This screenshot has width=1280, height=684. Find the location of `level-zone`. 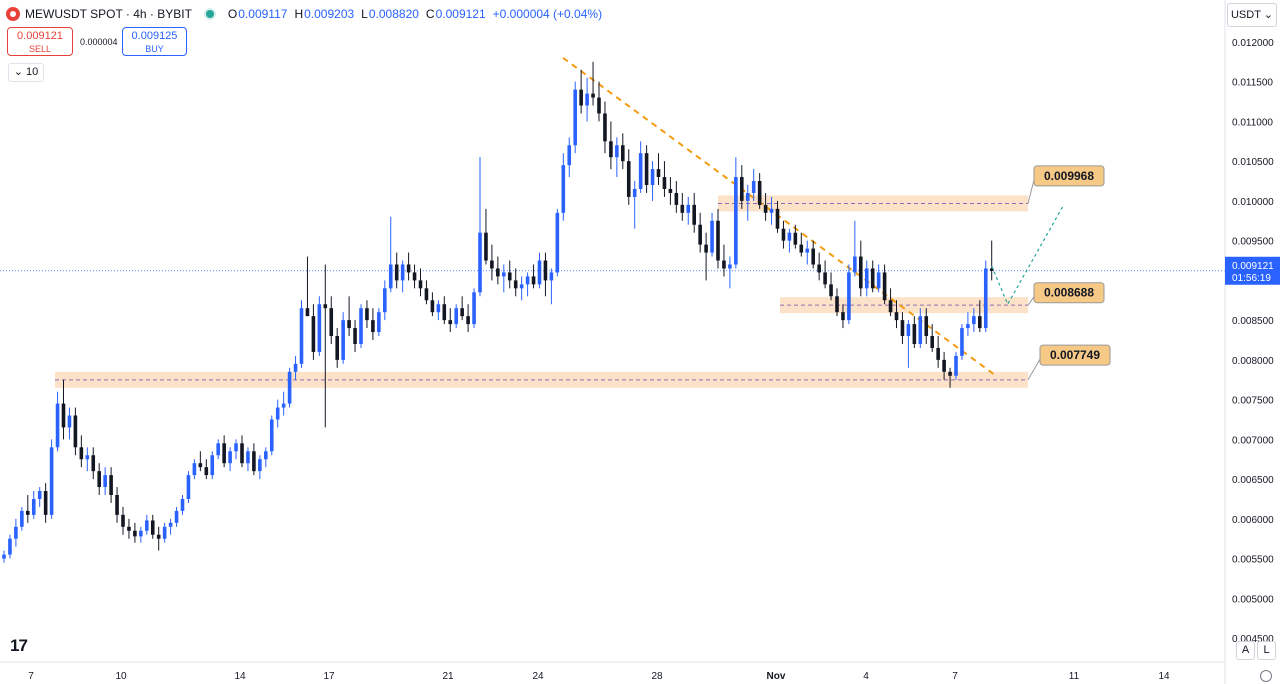

level-zone is located at coordinates (904, 305).